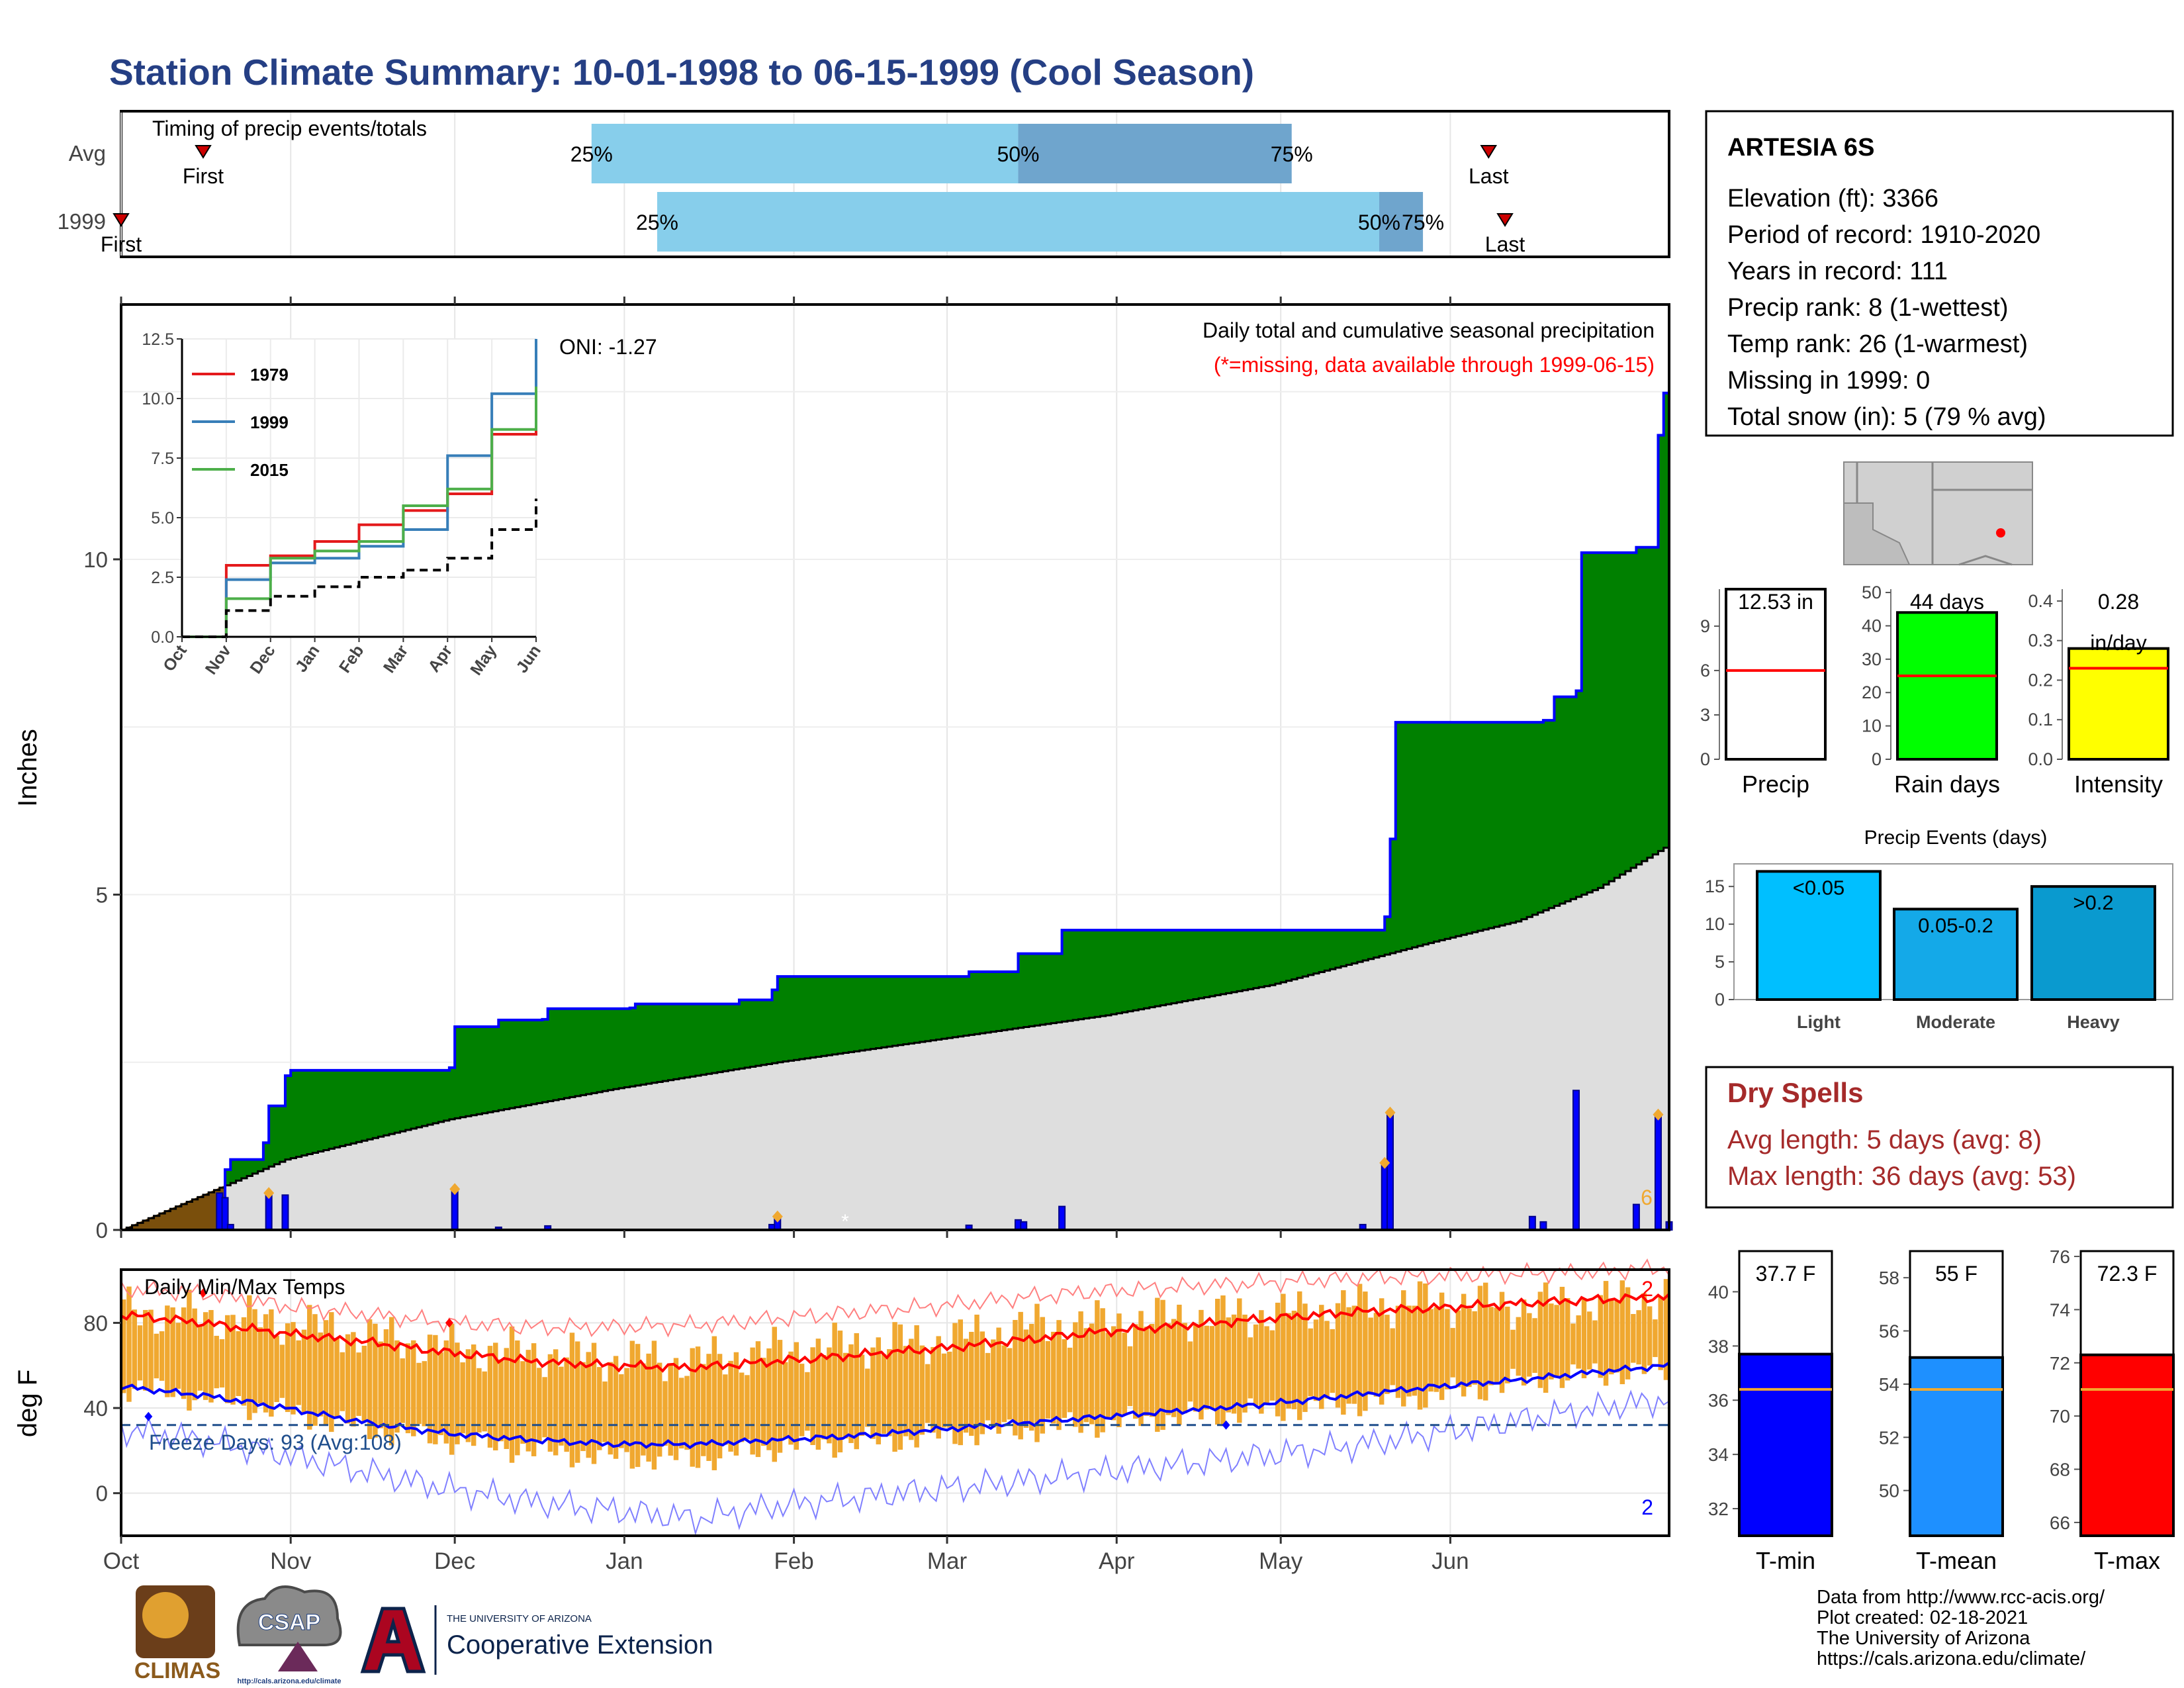 The image size is (2184, 1688). Describe the element at coordinates (1877, 533) in the screenshot. I see `map-region-west` at that location.